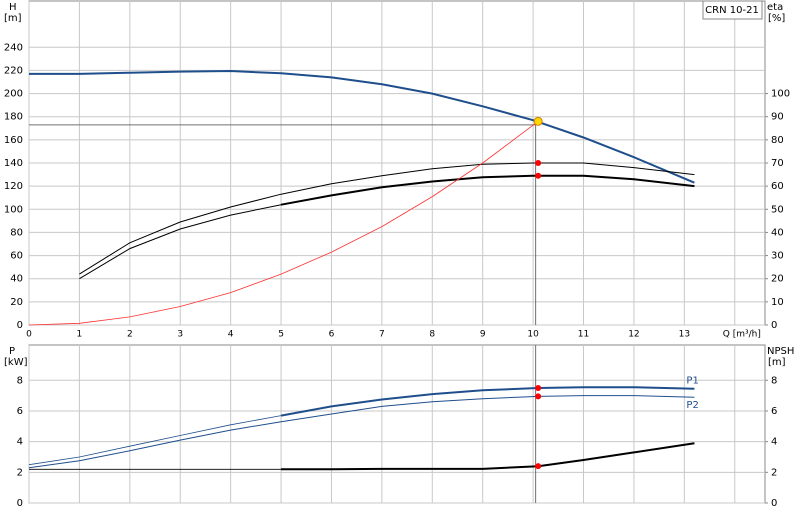  I want to click on x-tick-label: 3, so click(180, 335).